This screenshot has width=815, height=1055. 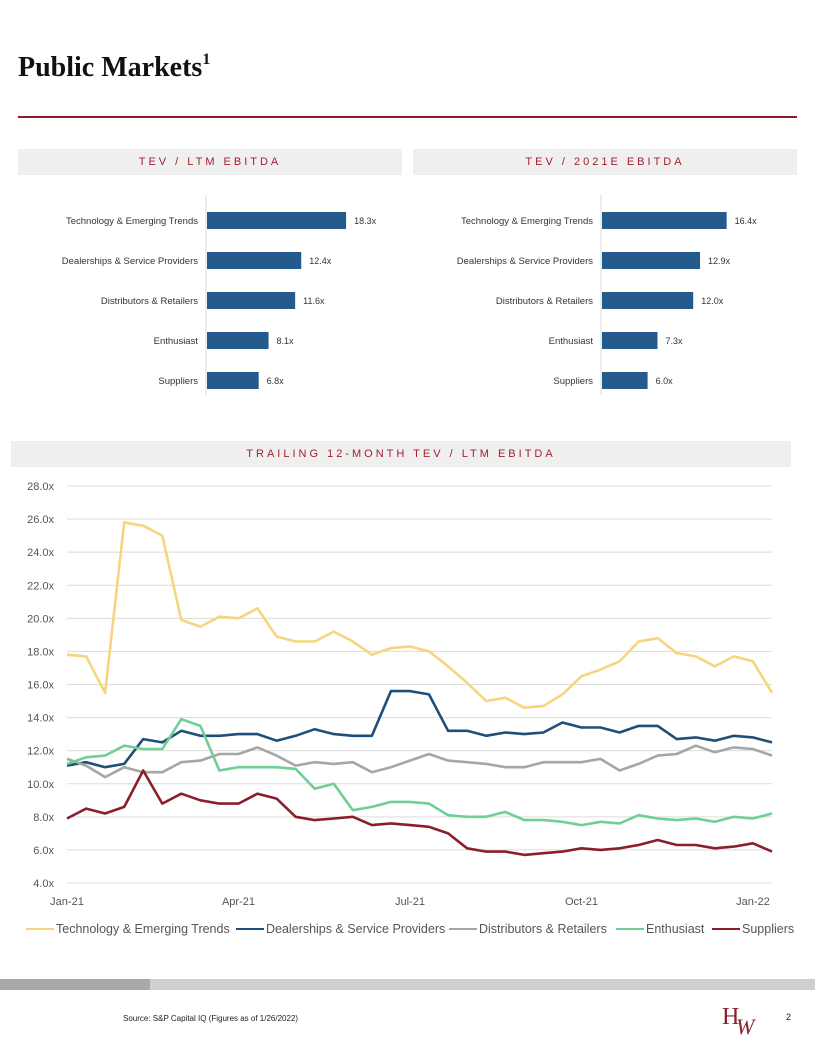 What do you see at coordinates (419, 729) in the screenshot?
I see `series-line-dealers` at bounding box center [419, 729].